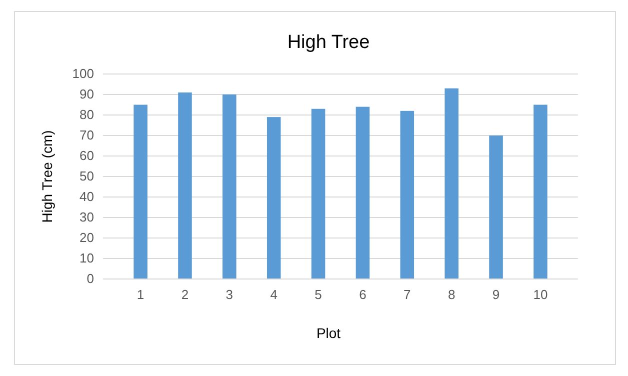 Image resolution: width=628 pixels, height=376 pixels. What do you see at coordinates (87, 217) in the screenshot?
I see `y-tick-label: 30` at bounding box center [87, 217].